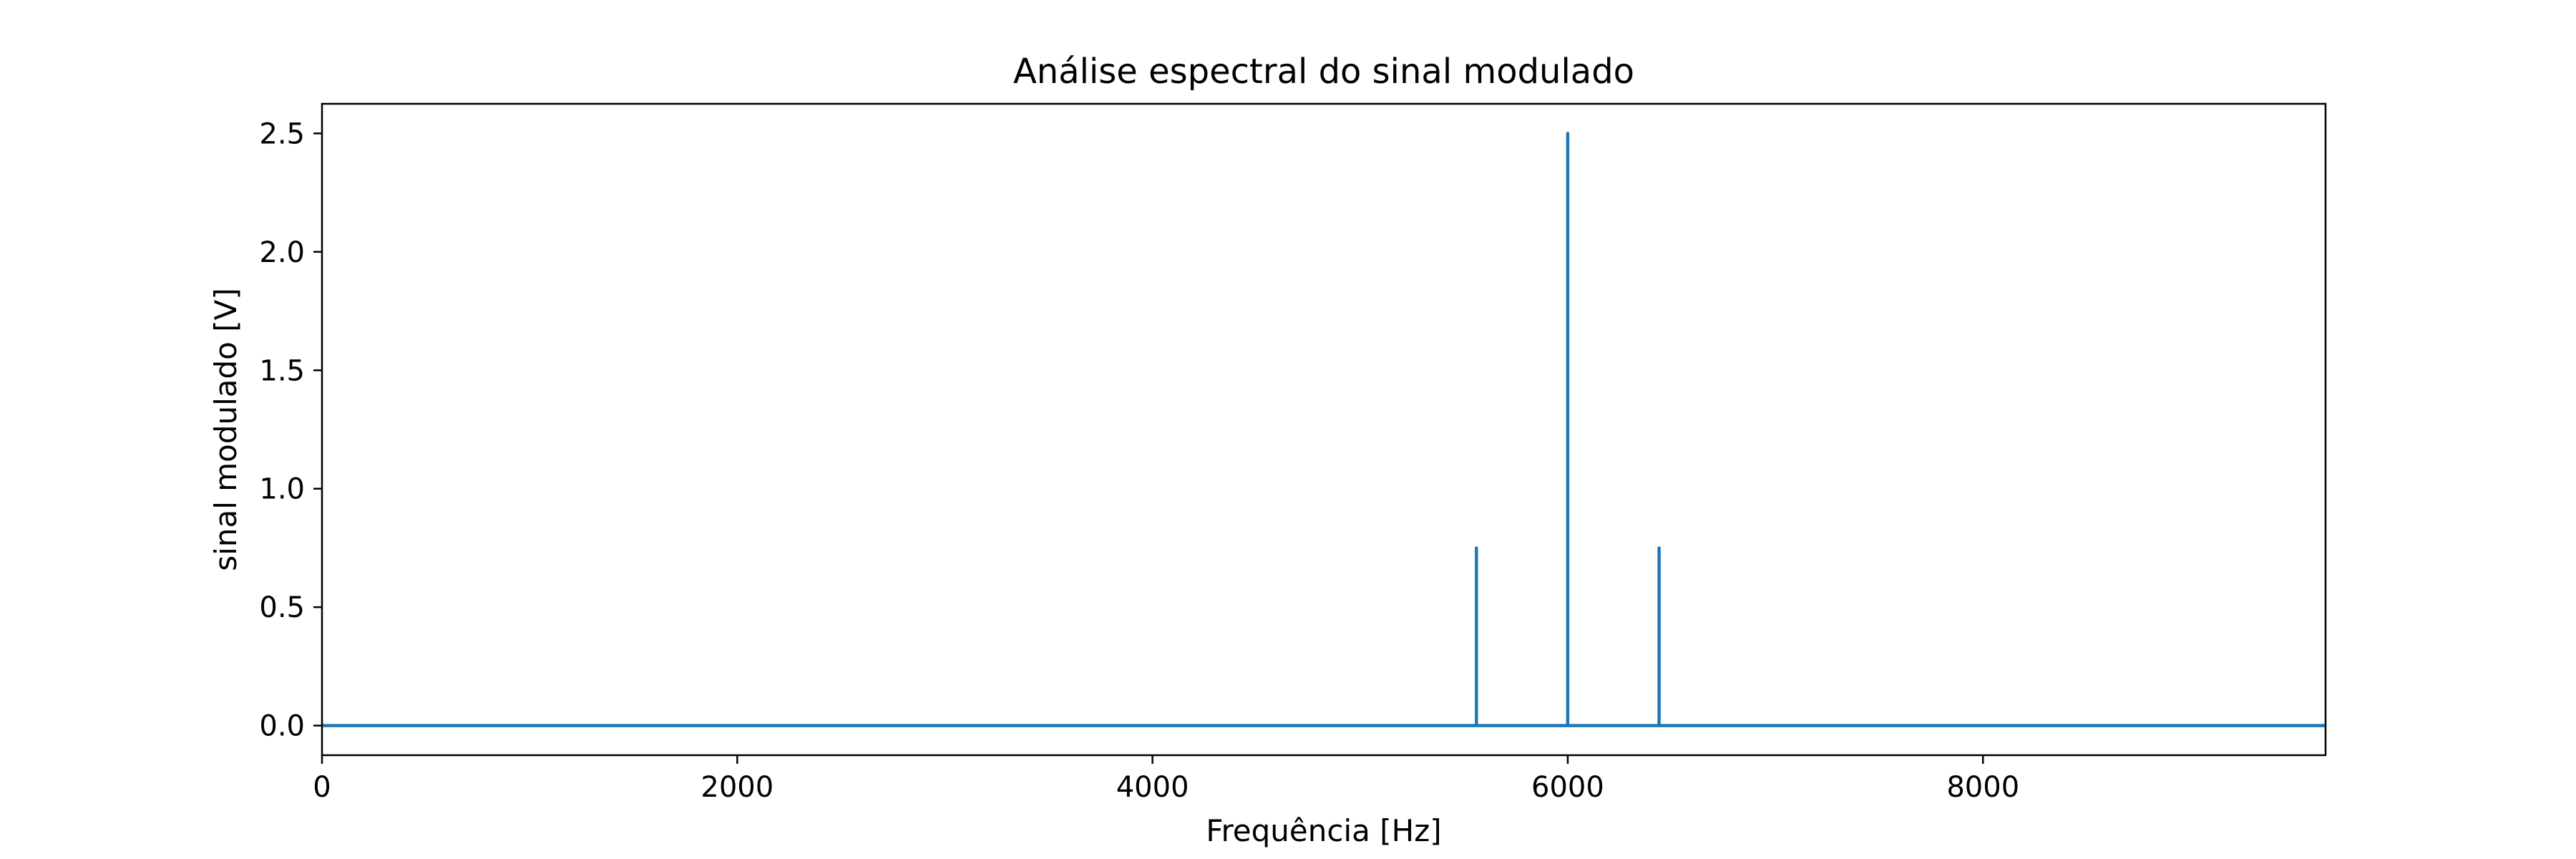 This screenshot has width=2576, height=859. What do you see at coordinates (290, 430) in the screenshot?
I see `y-axis-ticks: 0.0 0.5 1.0 1.5 2.0 2.5` at bounding box center [290, 430].